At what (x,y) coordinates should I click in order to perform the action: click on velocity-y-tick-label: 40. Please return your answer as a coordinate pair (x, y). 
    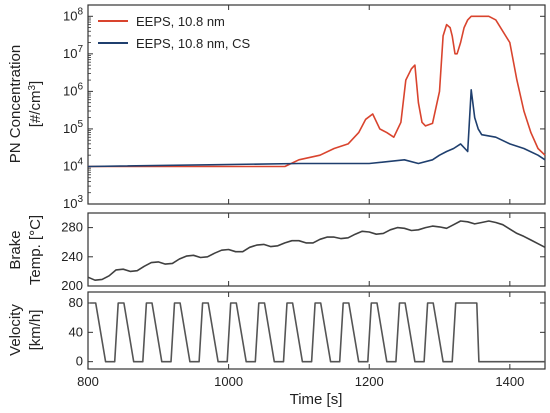
    Looking at the image, I should click on (76, 331).